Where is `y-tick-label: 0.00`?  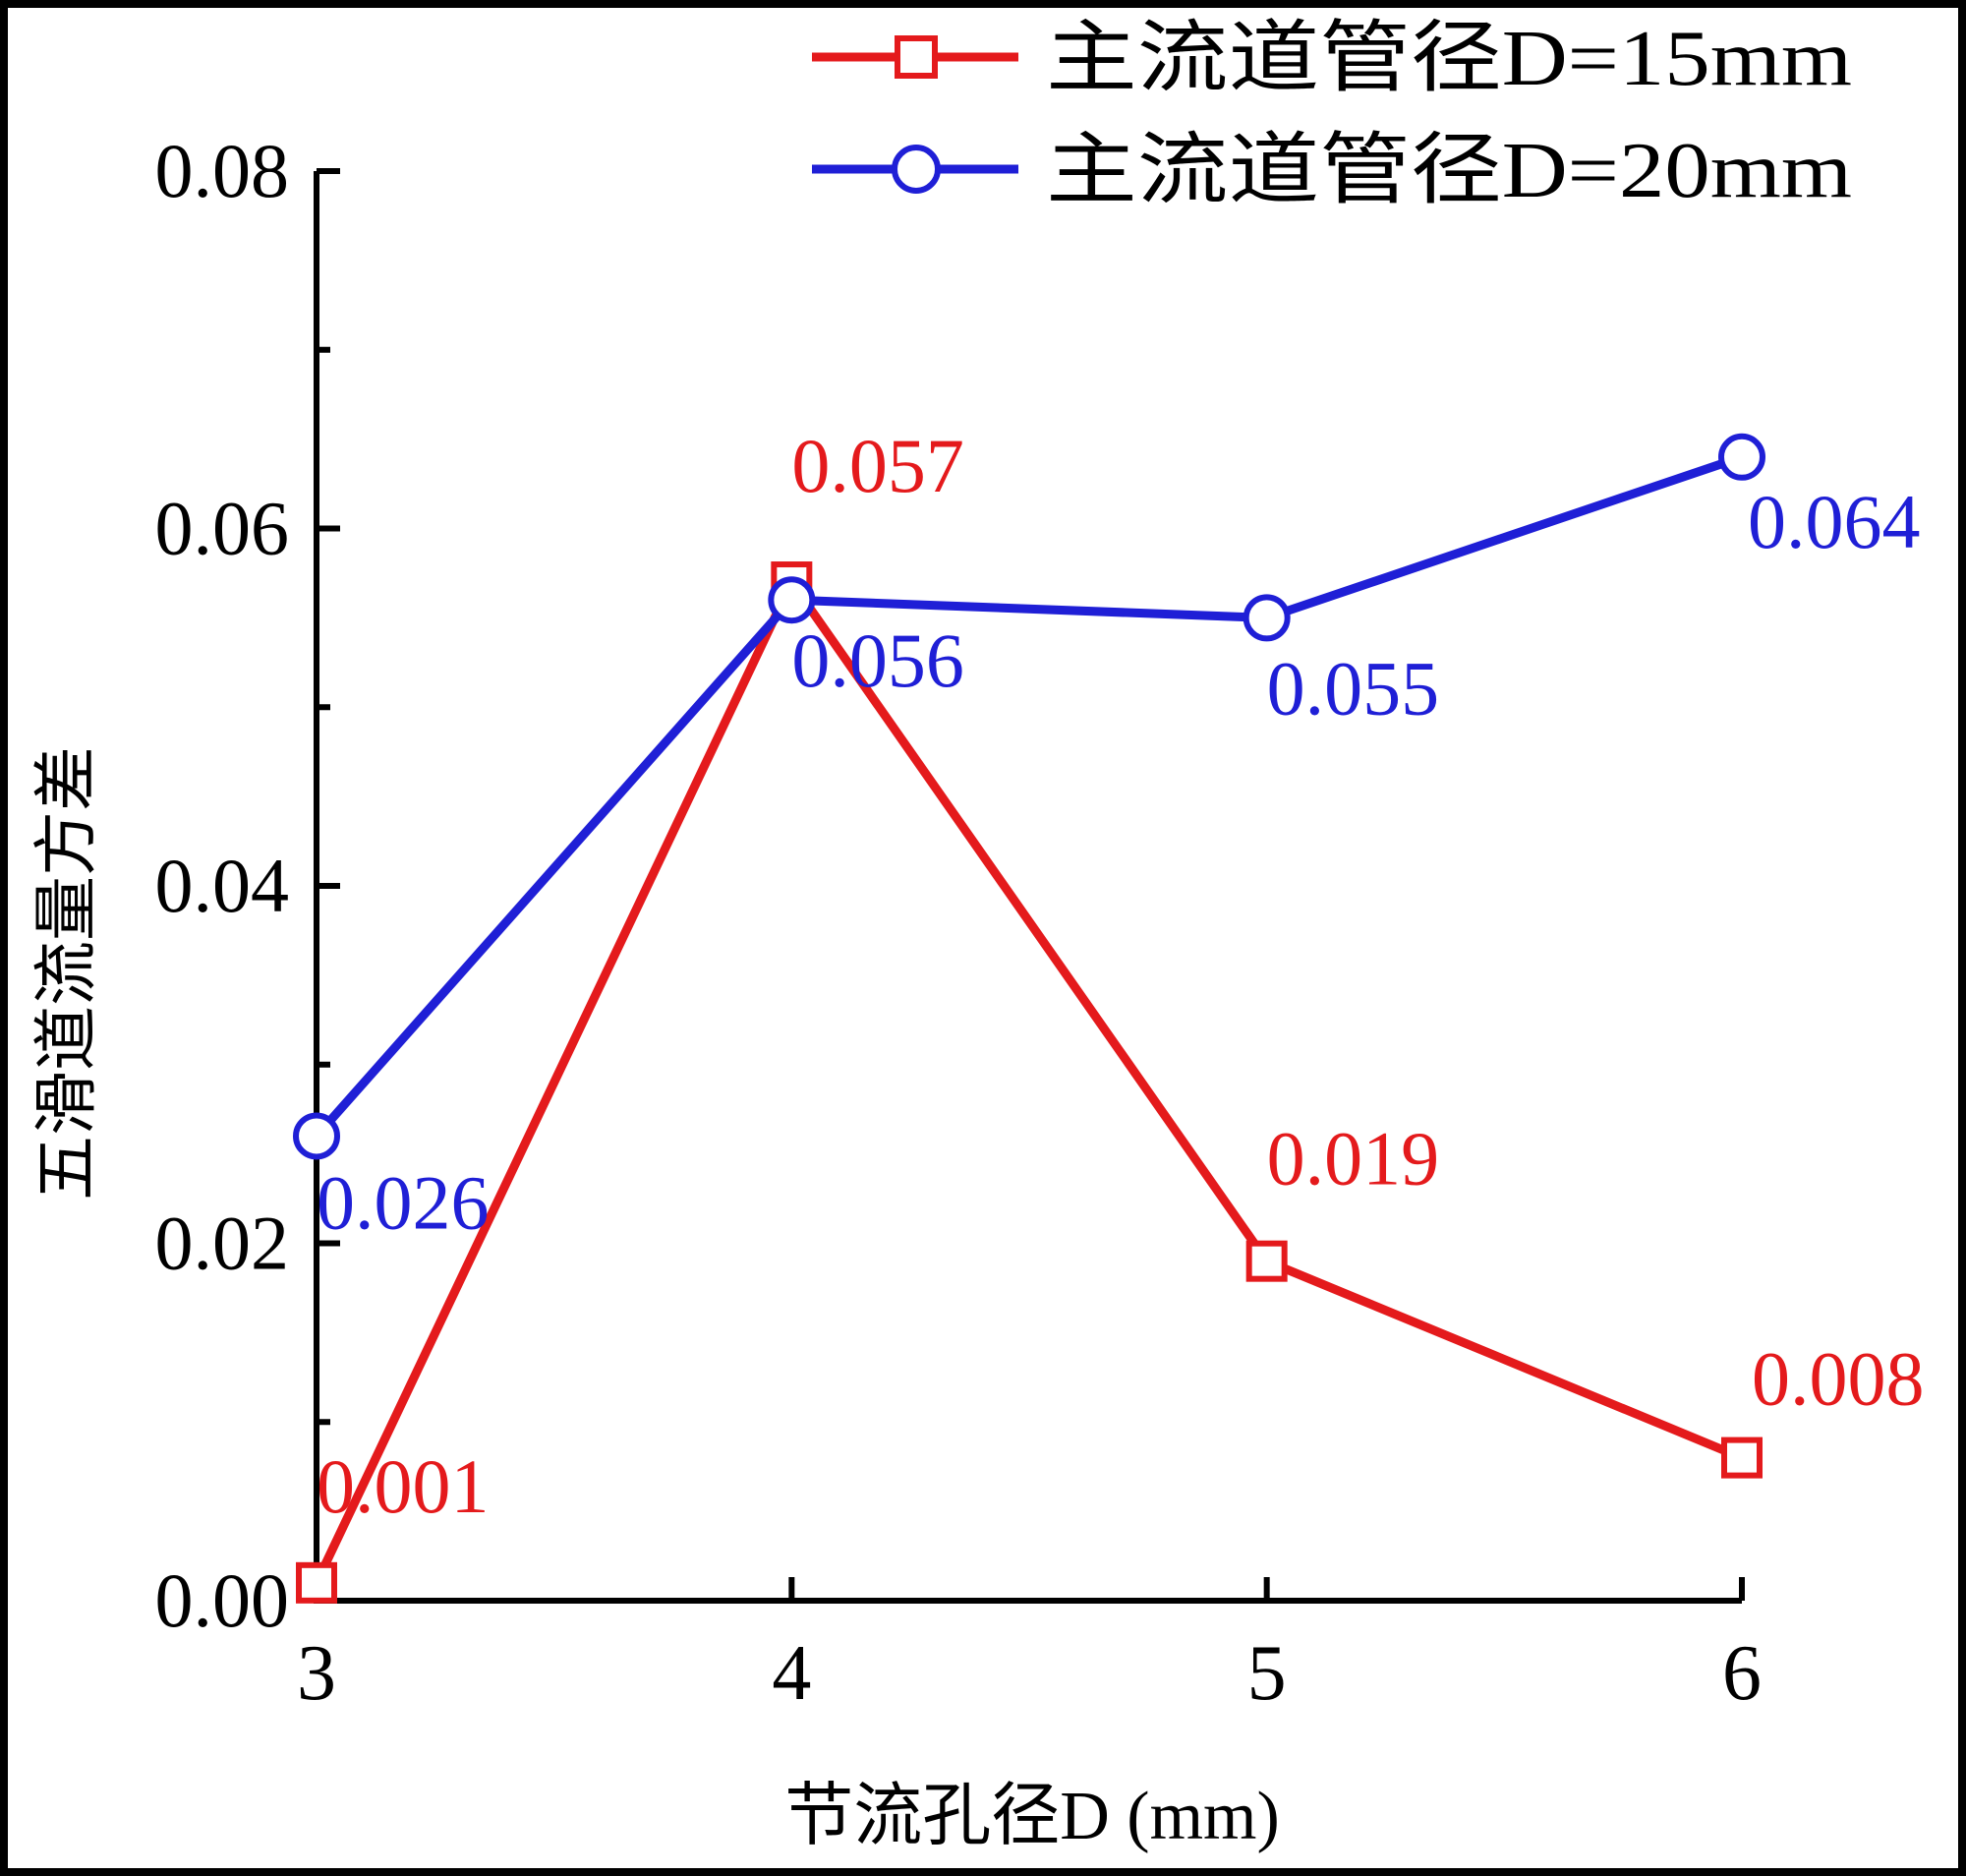
y-tick-label: 0.00 is located at coordinates (222, 1600).